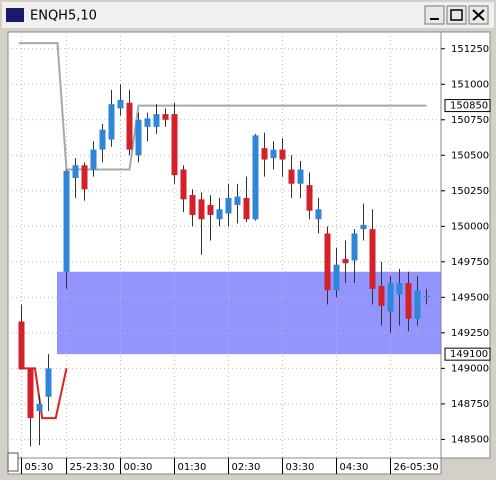 The width and height of the screenshot is (496, 484). What do you see at coordinates (39, 467) in the screenshot?
I see `x-tick-label: 05:30` at bounding box center [39, 467].